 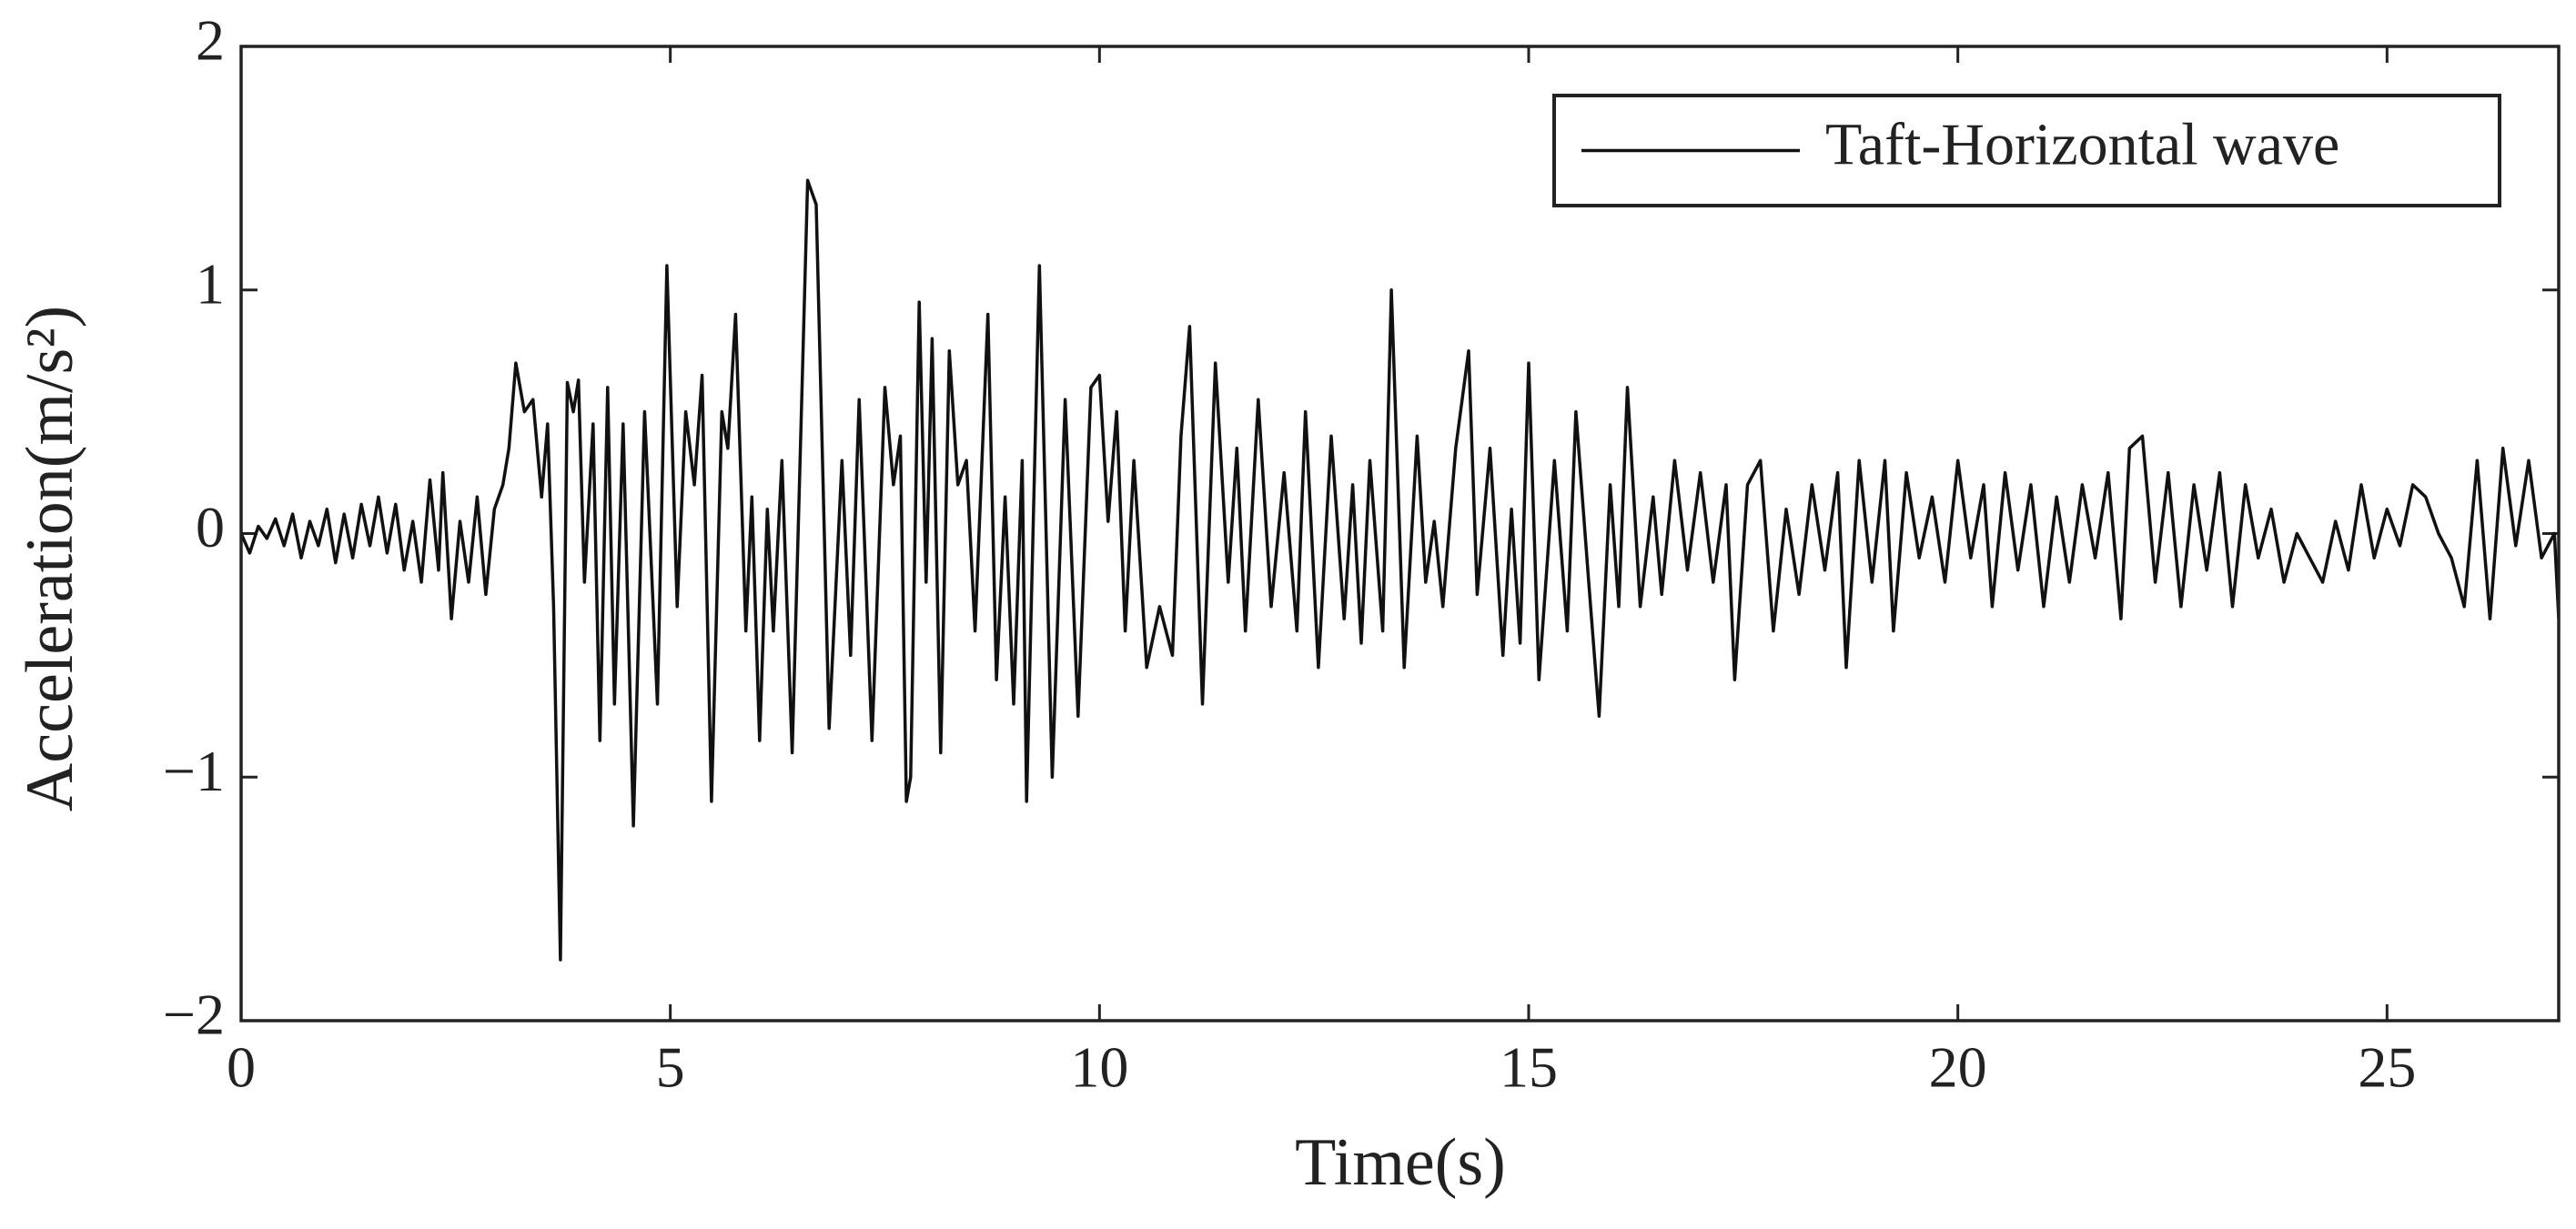 I want to click on y-tick-label: 0, so click(x=210, y=527).